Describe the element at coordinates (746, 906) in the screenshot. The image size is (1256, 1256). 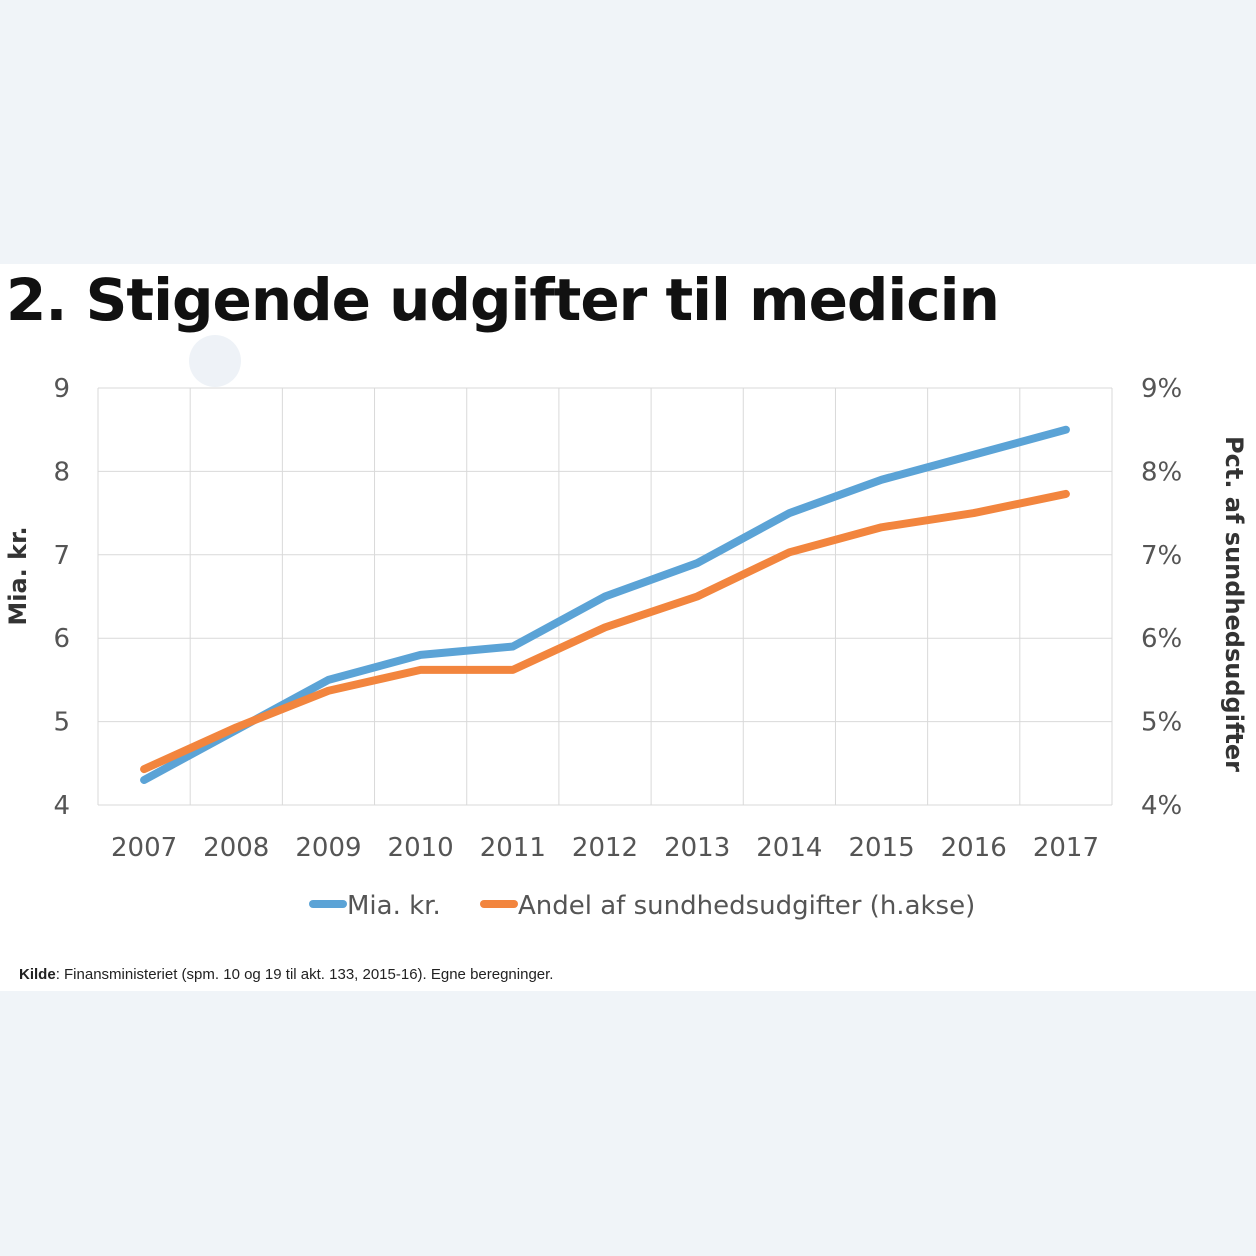
I see `legend-label: Andel af sundhedsudgifter (h.akse)` at that location.